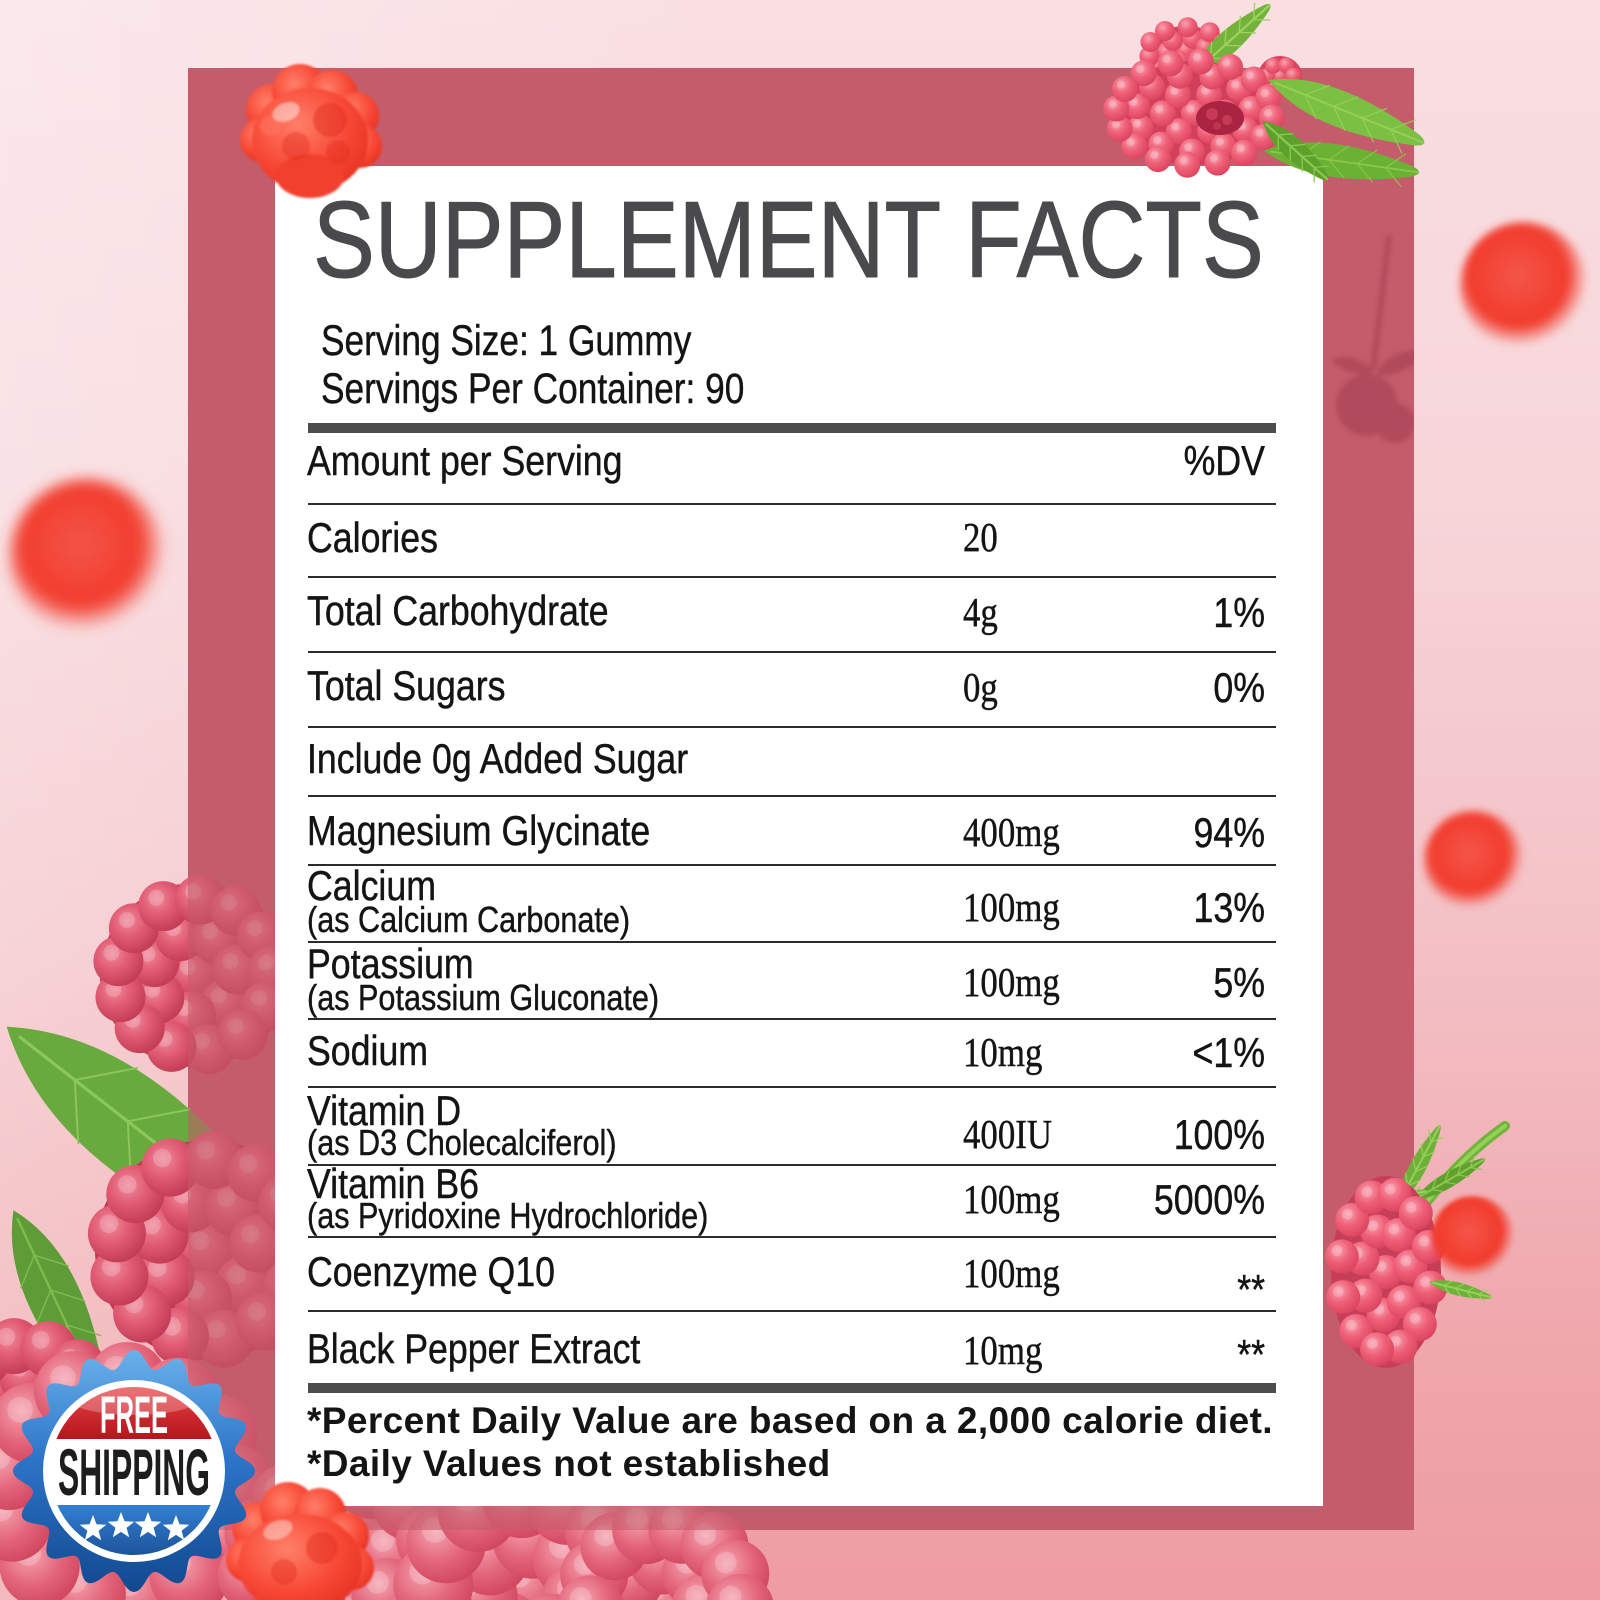 Image resolution: width=1600 pixels, height=1600 pixels. I want to click on svg-text: FREE, so click(134, 1415).